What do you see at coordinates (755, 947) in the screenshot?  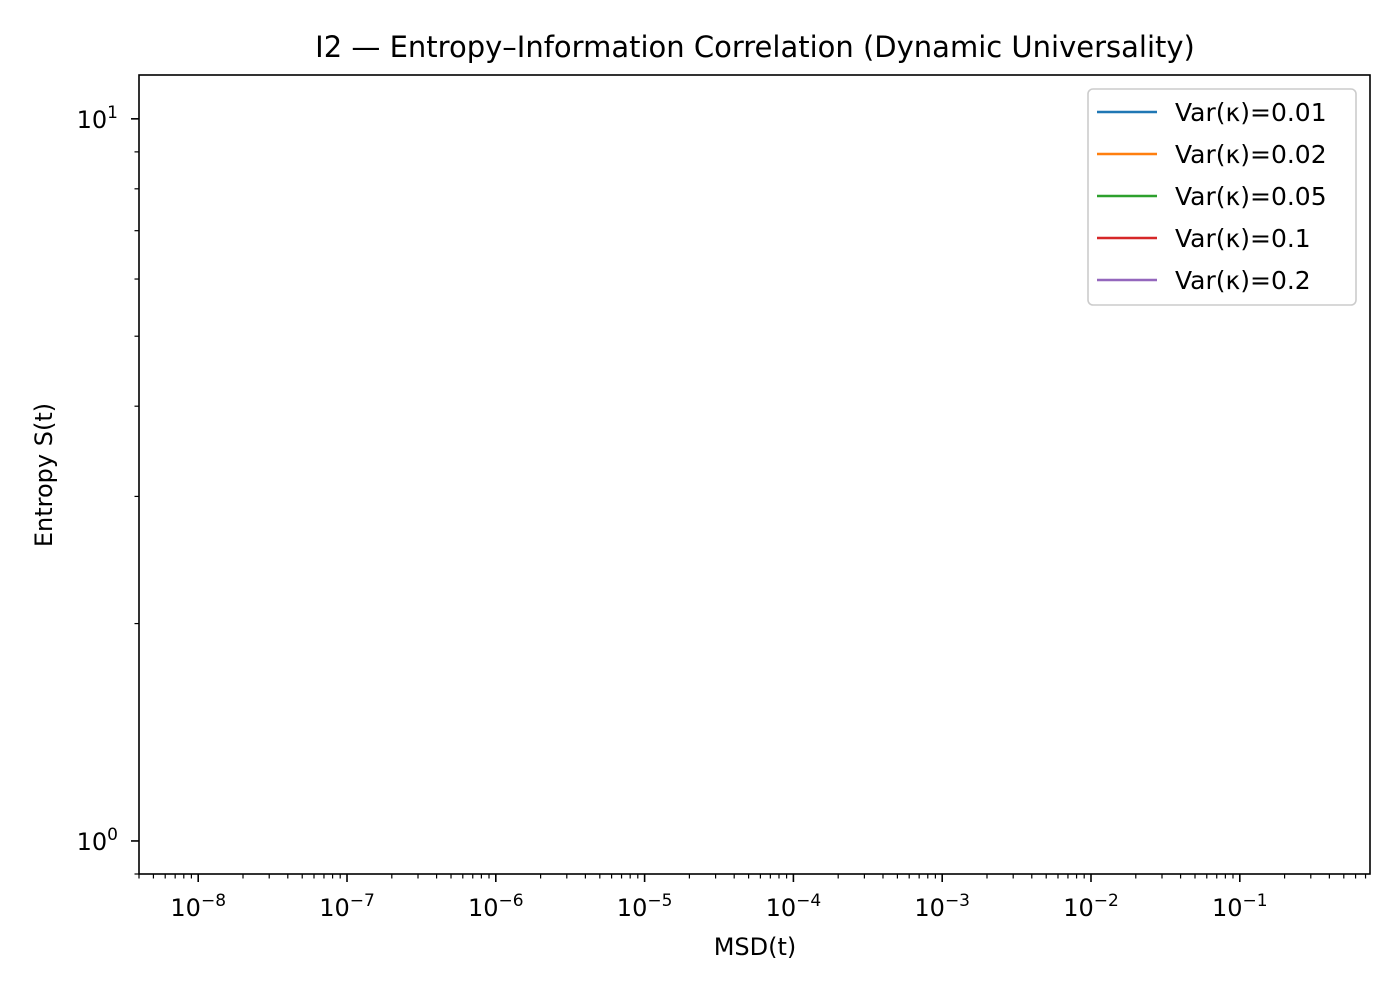 I see `x-axis-title: MSD(t)` at bounding box center [755, 947].